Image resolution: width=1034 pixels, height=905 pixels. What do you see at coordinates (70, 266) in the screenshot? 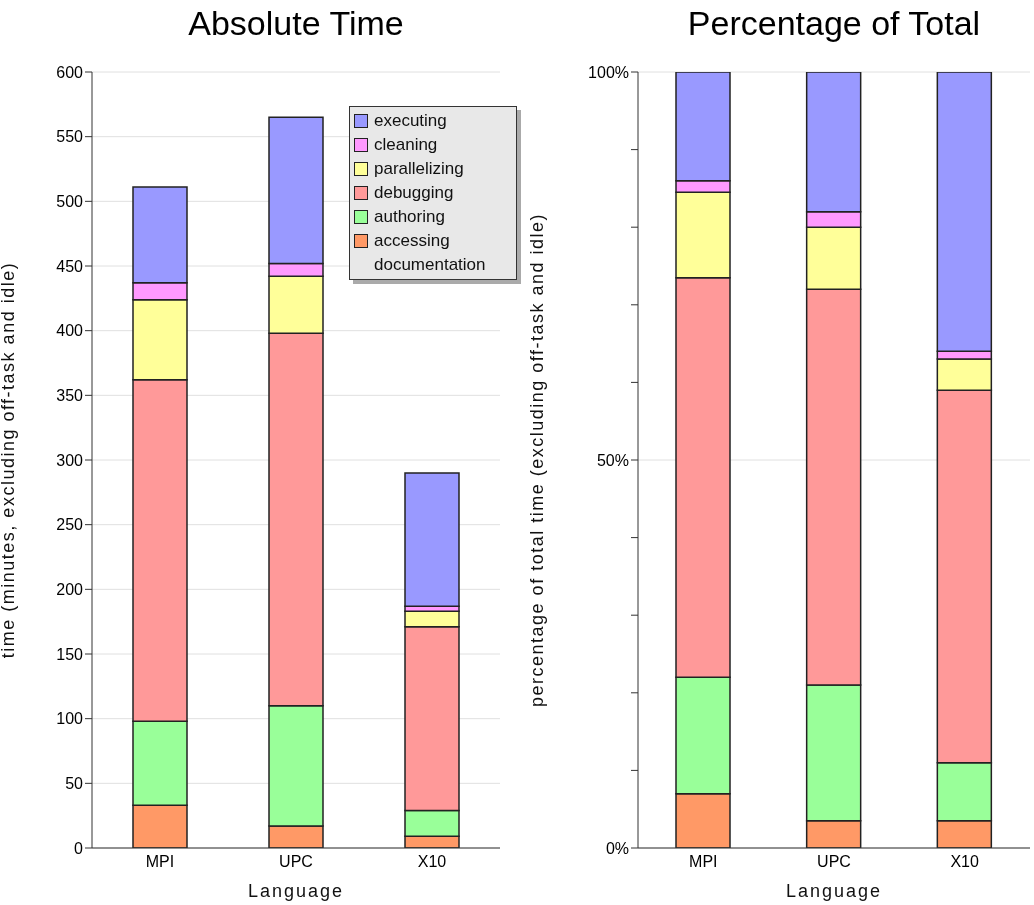
I see `y-tick-label: 450` at bounding box center [70, 266].